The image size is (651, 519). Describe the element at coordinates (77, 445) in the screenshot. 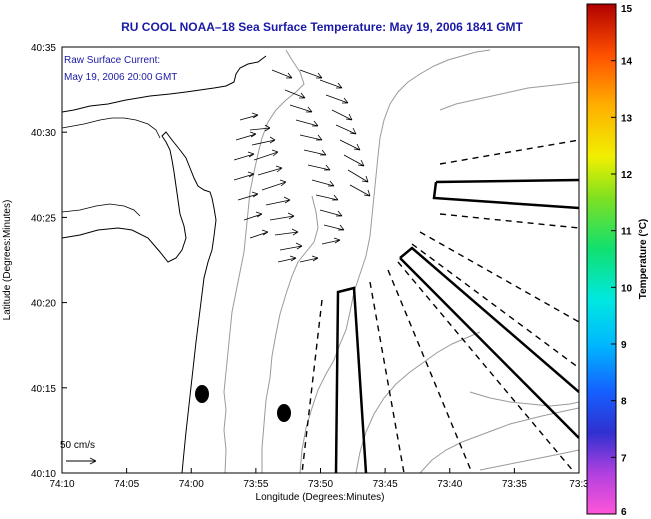

I see `scale-label: 50 cm/s` at that location.